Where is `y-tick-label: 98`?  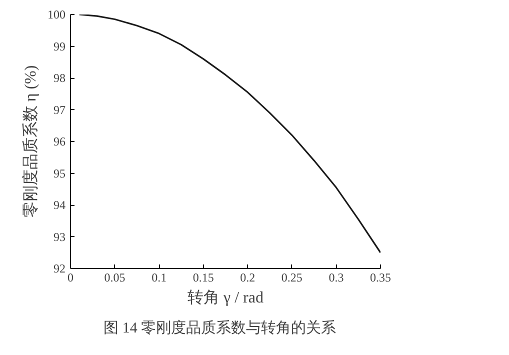 y-tick-label: 98 is located at coordinates (60, 78).